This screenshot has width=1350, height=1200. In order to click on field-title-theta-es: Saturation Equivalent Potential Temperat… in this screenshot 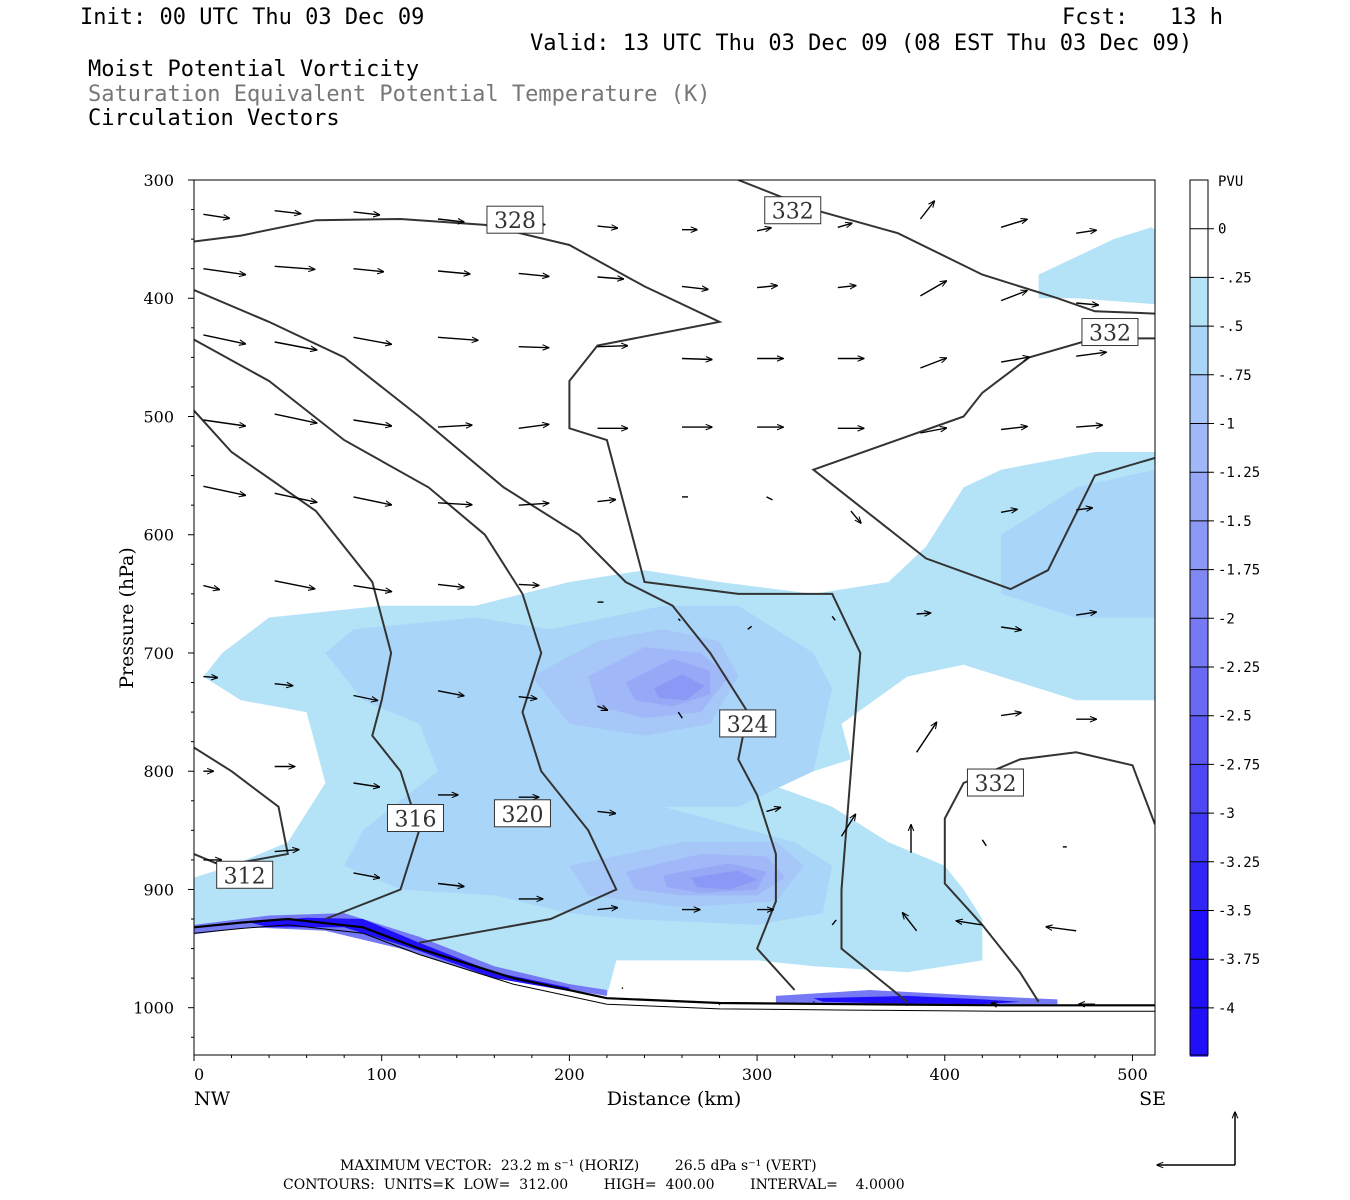, I will do `click(399, 94)`.